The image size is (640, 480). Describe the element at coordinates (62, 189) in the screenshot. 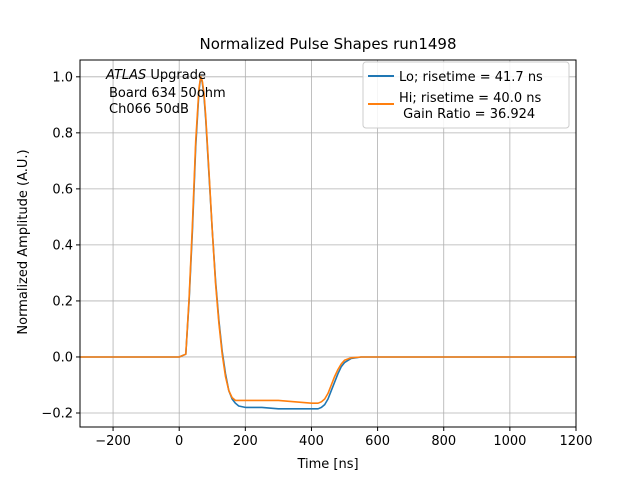

I see `y-tick-label: 0.6` at that location.